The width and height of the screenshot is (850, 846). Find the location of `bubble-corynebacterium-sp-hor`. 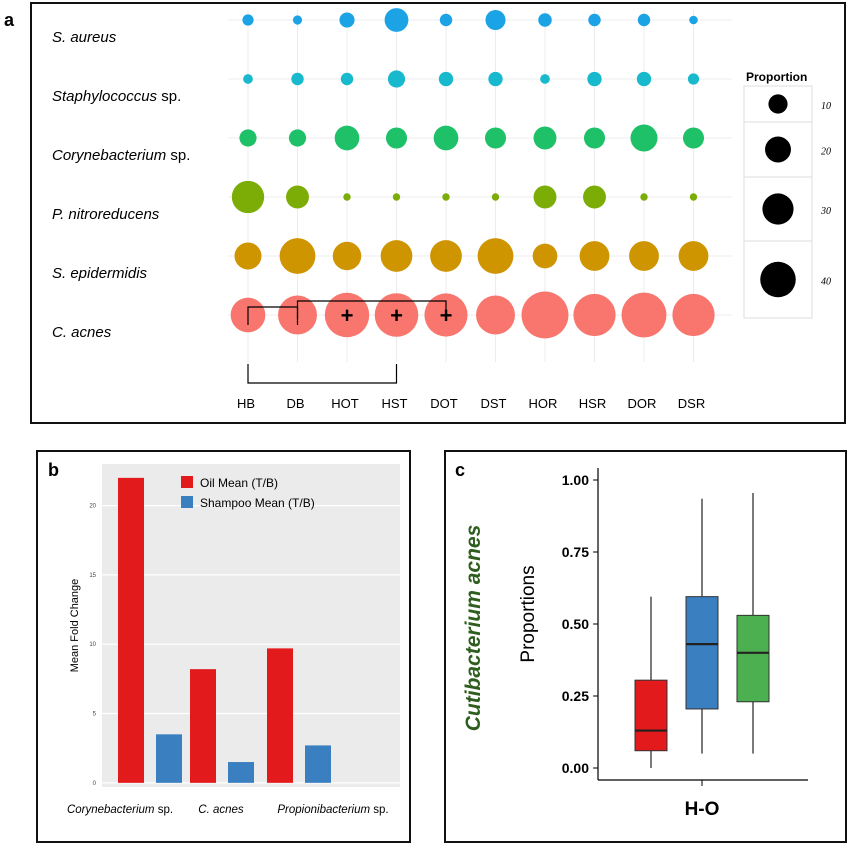

bubble-corynebacterium-sp-hor is located at coordinates (545, 138).